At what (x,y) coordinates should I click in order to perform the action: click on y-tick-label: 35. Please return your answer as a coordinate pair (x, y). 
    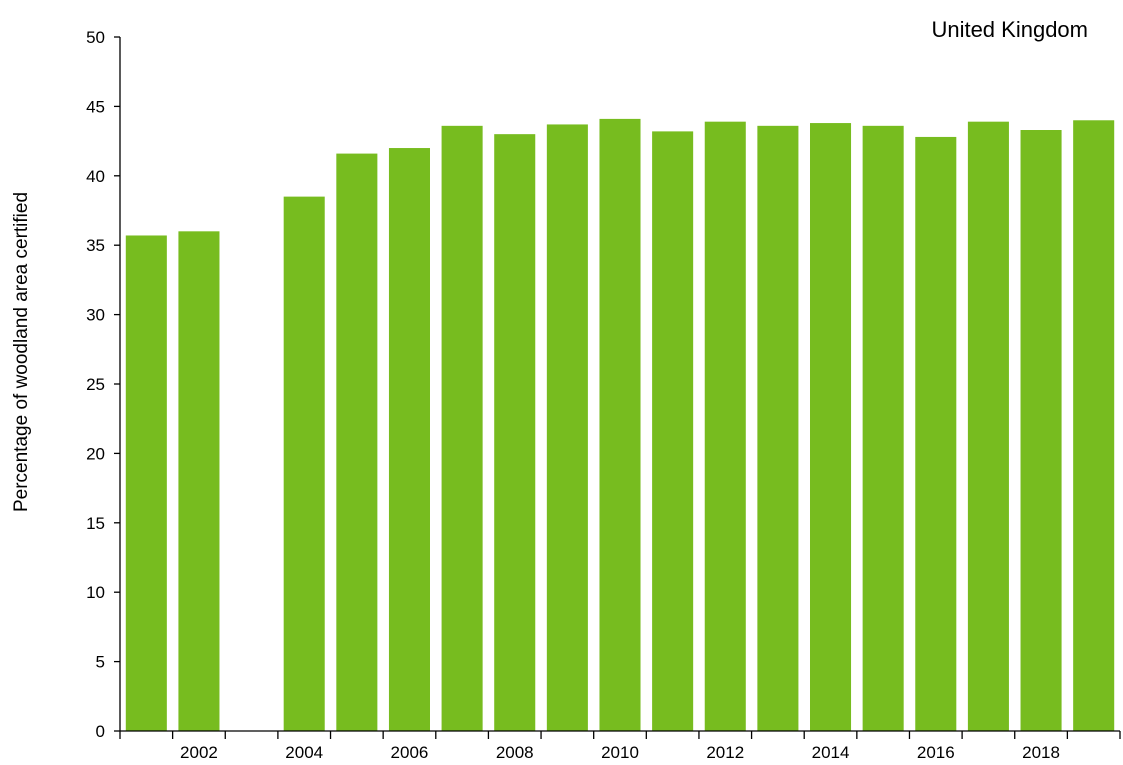
    Looking at the image, I should click on (95, 245).